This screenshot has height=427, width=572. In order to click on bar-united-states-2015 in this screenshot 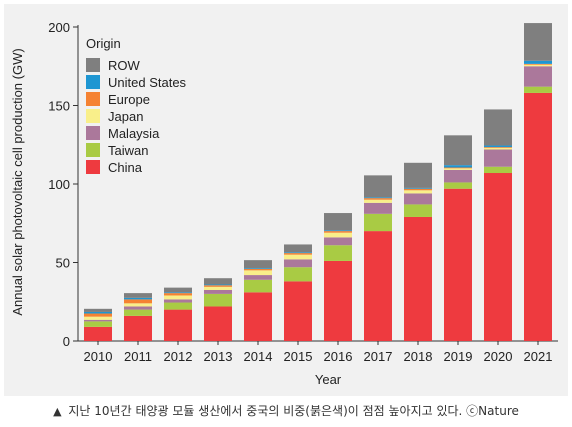, I will do `click(298, 253)`.